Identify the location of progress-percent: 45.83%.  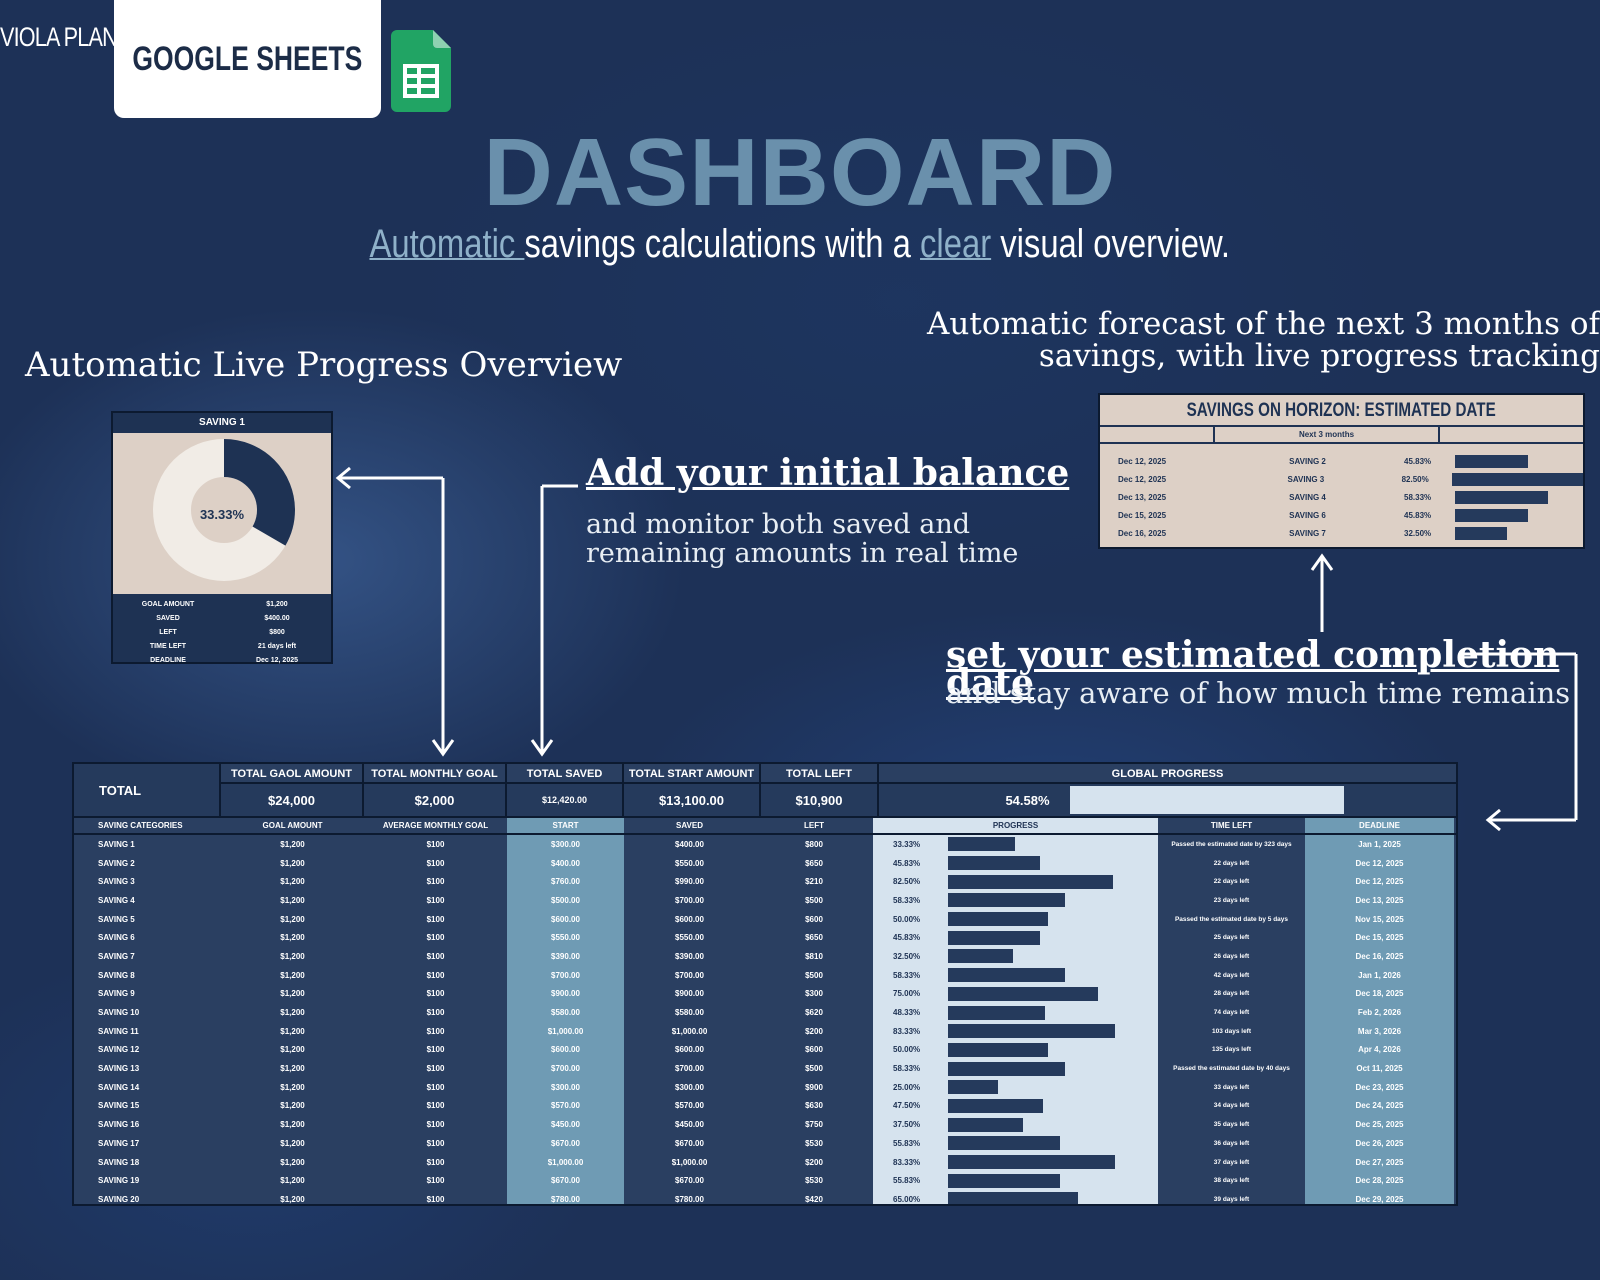
(907, 863).